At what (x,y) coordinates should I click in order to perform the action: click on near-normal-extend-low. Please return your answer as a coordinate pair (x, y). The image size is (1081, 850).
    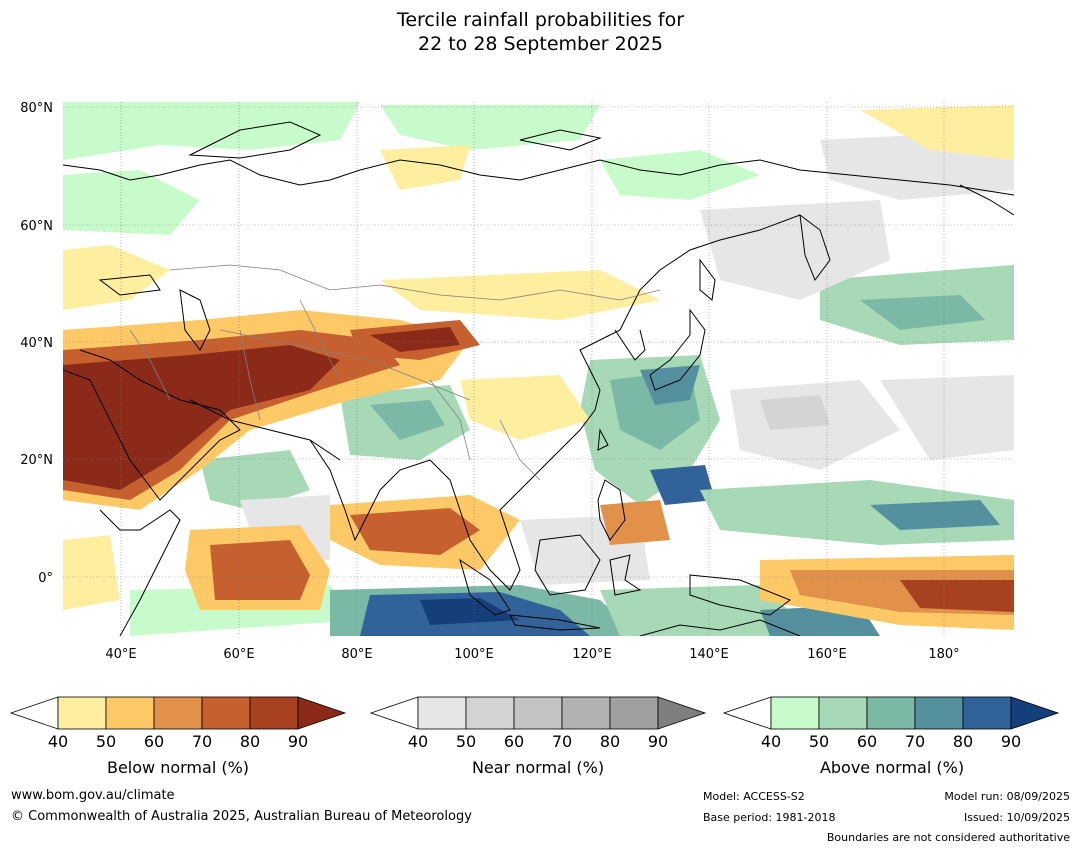
    Looking at the image, I should click on (394, 713).